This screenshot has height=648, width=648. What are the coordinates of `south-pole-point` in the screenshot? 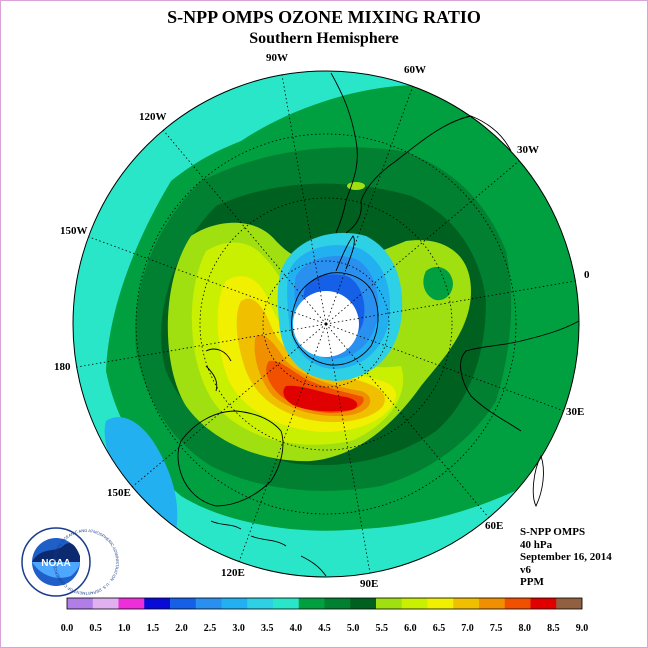 It's located at (326, 324).